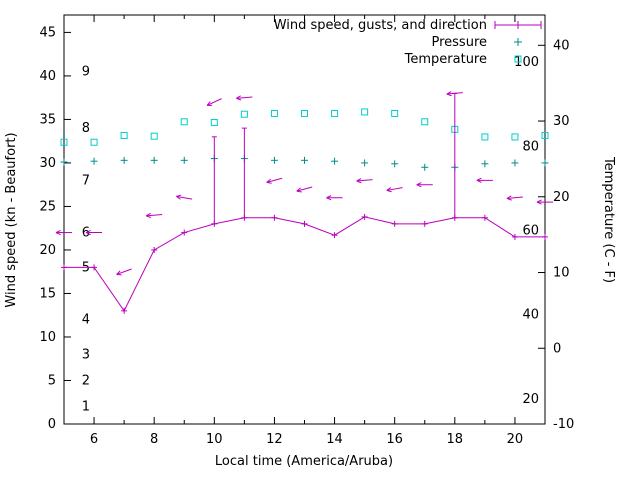  I want to click on beaufort-label: 8, so click(86, 128).